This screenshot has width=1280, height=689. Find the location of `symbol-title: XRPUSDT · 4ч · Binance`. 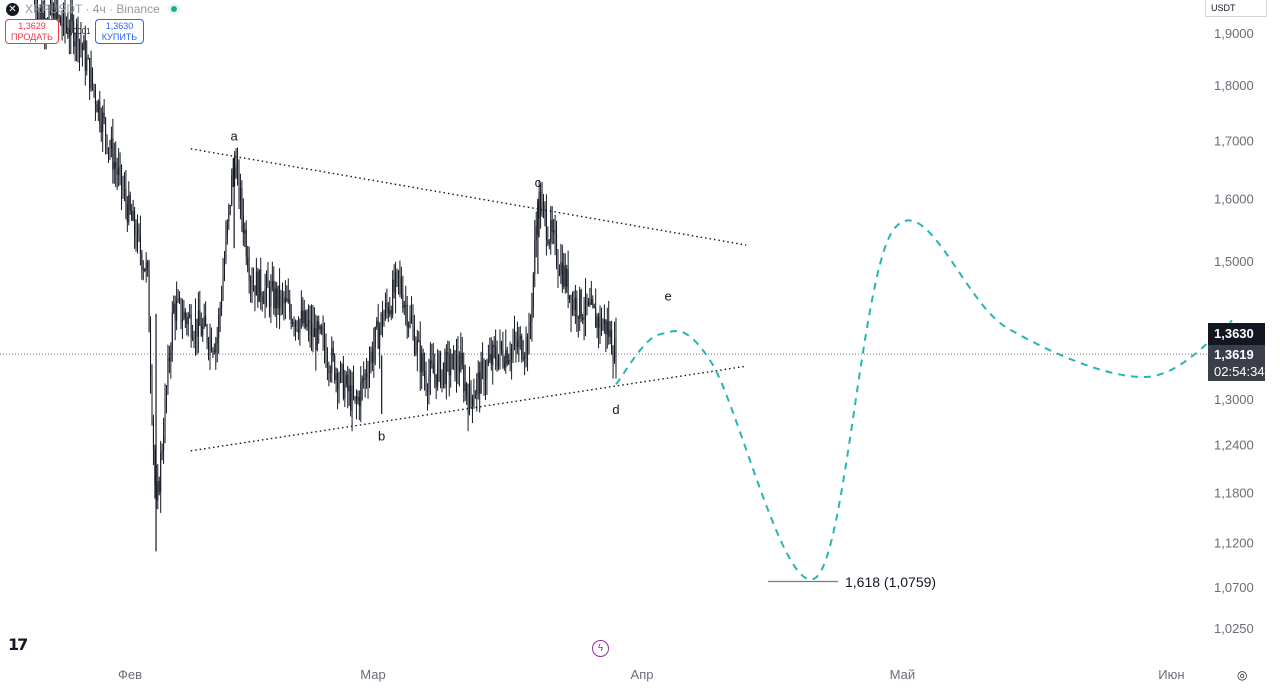

symbol-title: XRPUSDT · 4ч · Binance is located at coordinates (92, 9).